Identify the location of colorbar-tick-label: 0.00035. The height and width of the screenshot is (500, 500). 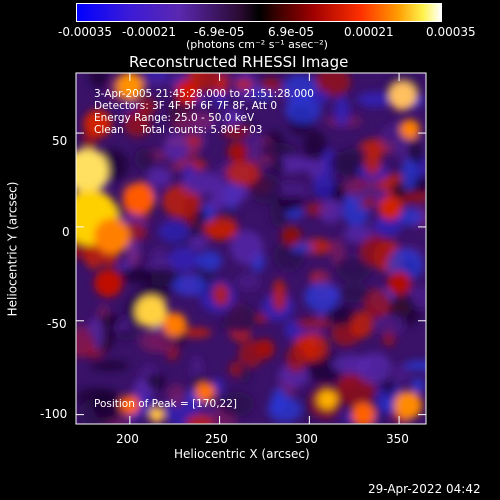
(451, 32).